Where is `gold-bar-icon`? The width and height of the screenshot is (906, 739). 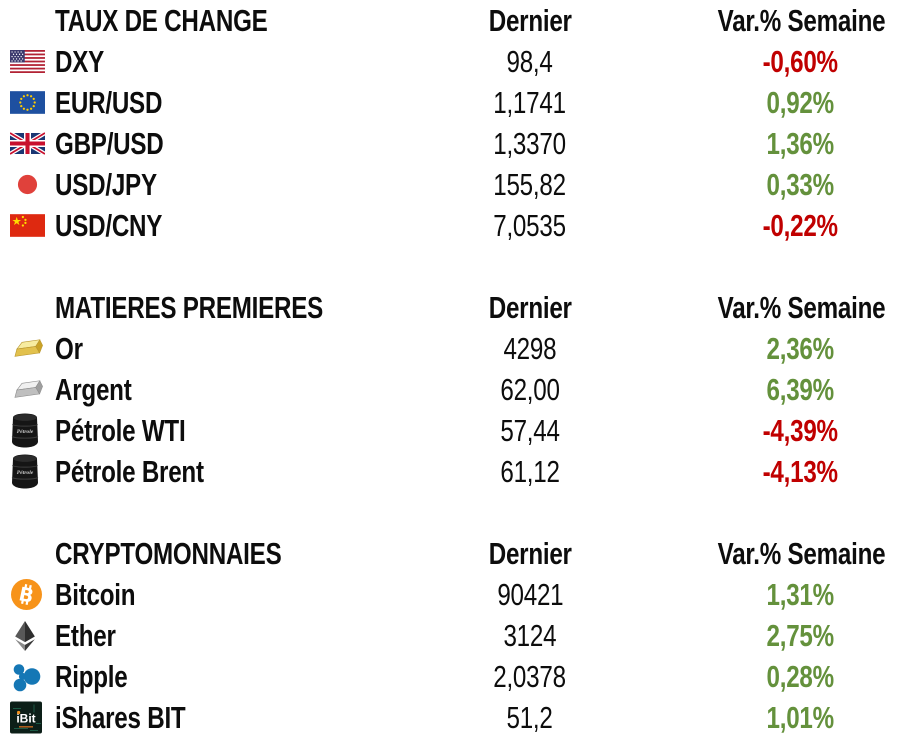
gold-bar-icon is located at coordinates (25, 348).